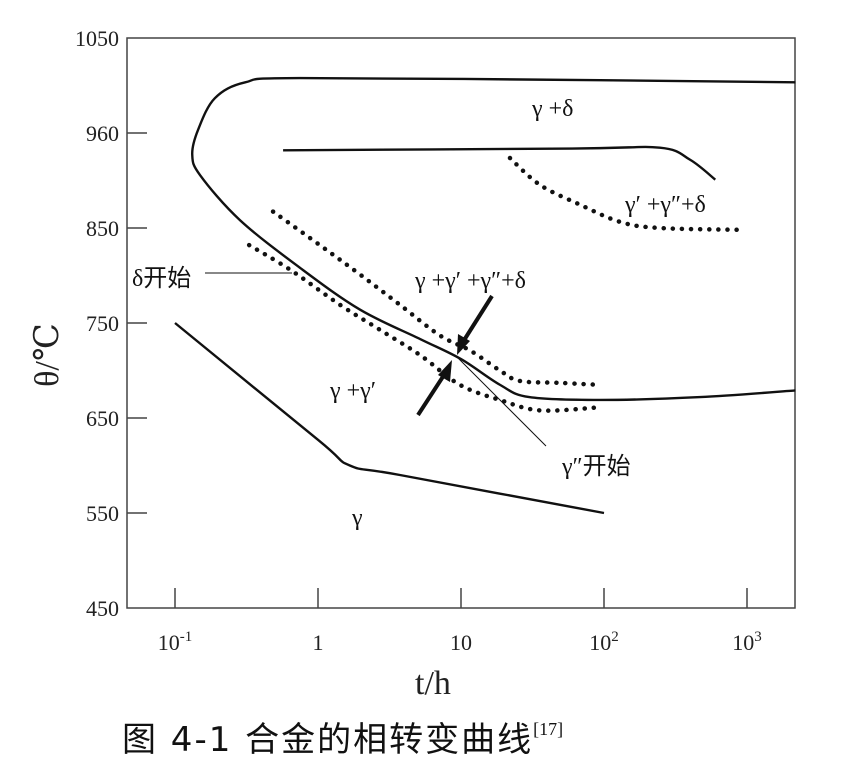 This screenshot has height=768, width=851. What do you see at coordinates (161, 278) in the screenshot?
I see `label-delta-start: δ开始` at bounding box center [161, 278].